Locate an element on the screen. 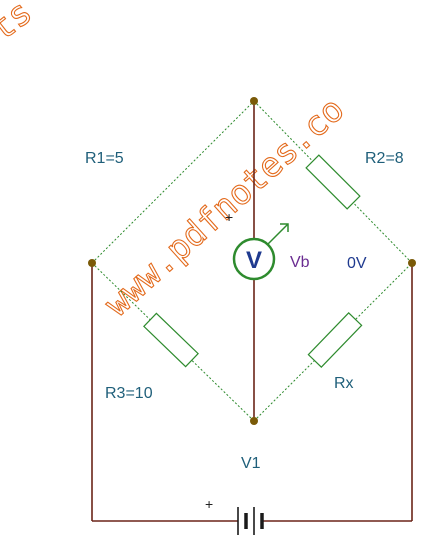 The height and width of the screenshot is (546, 434). label-r3: R3=10 is located at coordinates (129, 393).